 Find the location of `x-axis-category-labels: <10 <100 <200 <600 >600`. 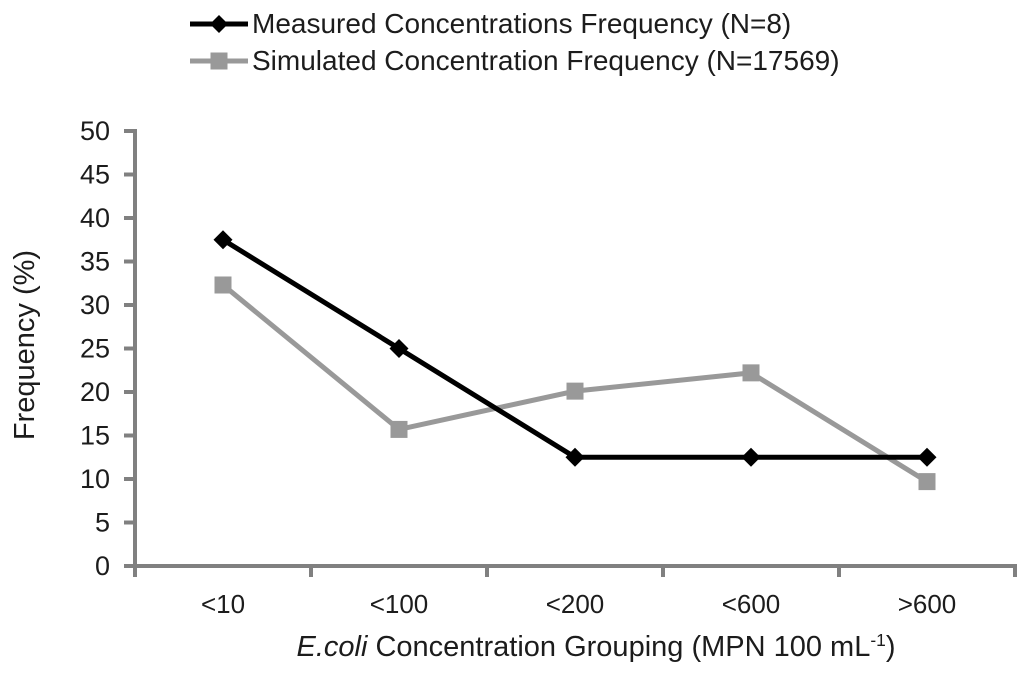

x-axis-category-labels: <10 <100 <200 <600 >600 is located at coordinates (578, 604).